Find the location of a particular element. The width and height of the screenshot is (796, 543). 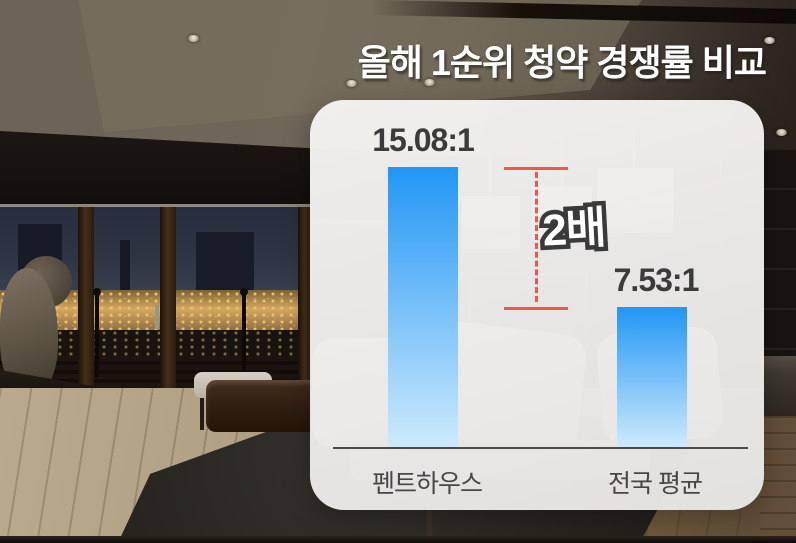

measure-bottom-cap is located at coordinates (536, 308).